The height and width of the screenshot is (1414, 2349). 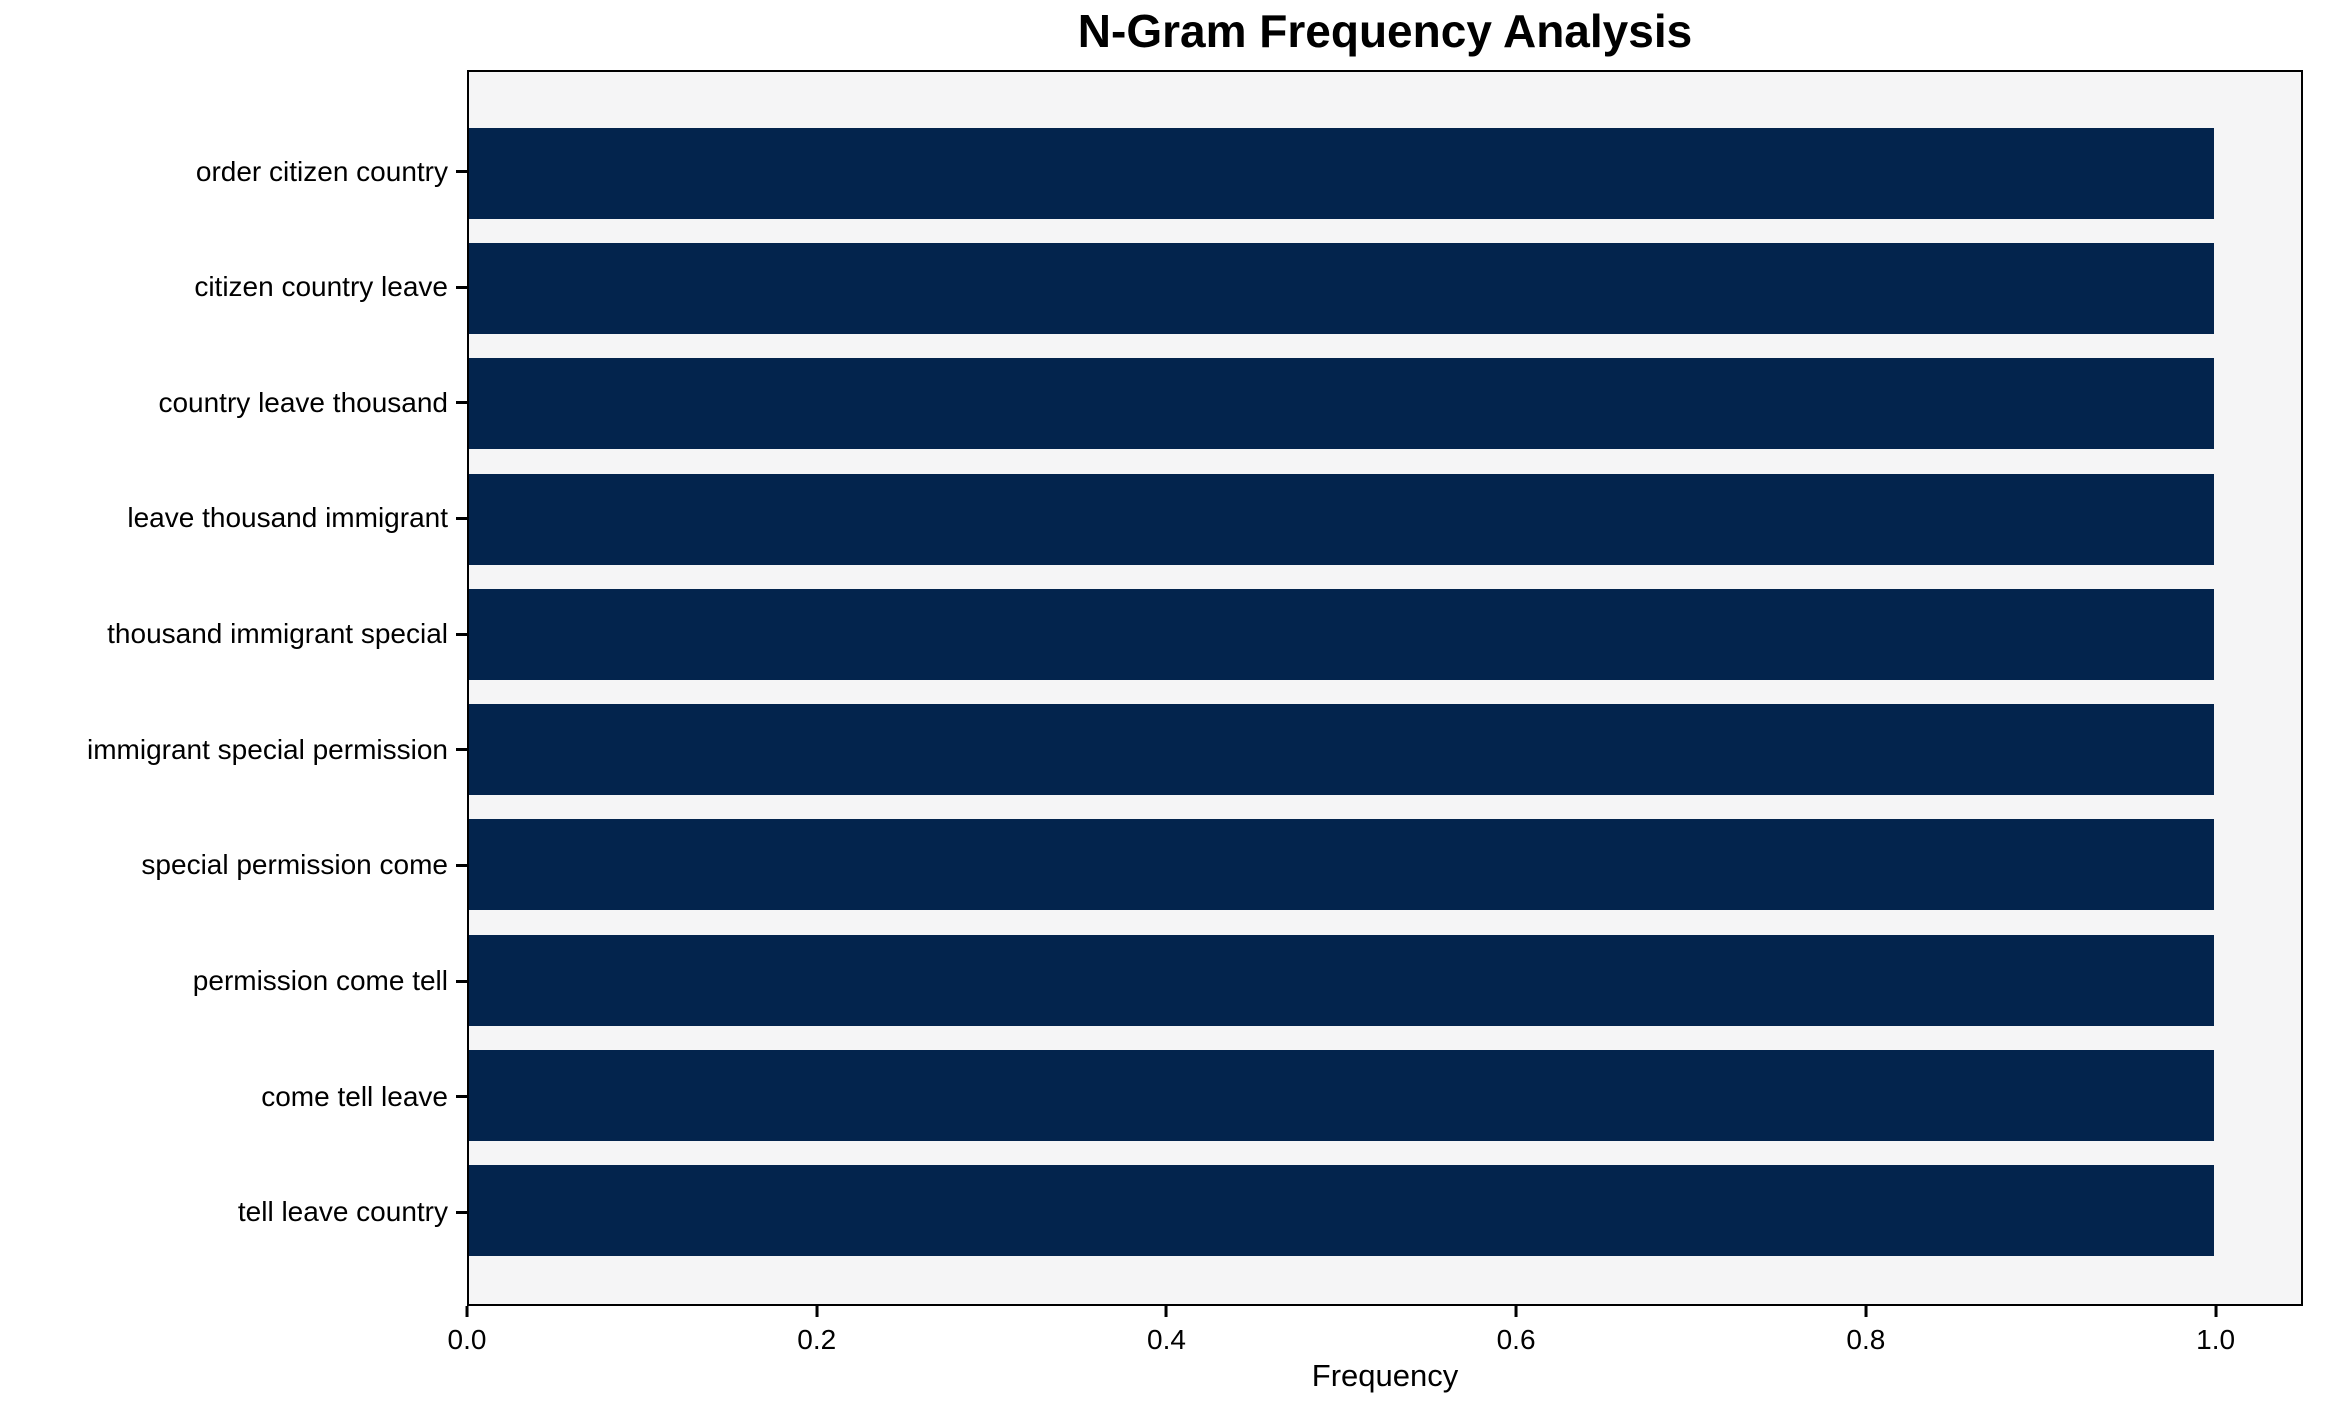 What do you see at coordinates (321, 171) in the screenshot?
I see `y-tick-label: order citizen country` at bounding box center [321, 171].